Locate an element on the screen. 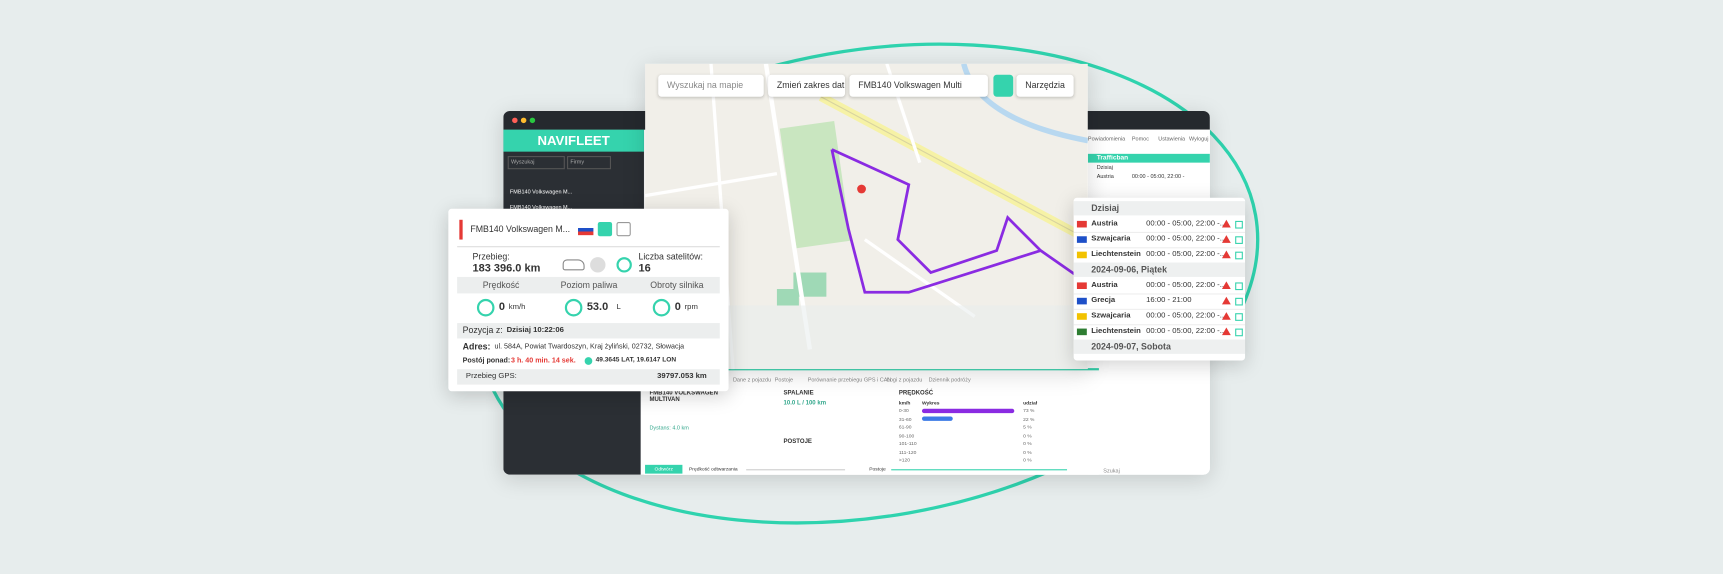 This screenshot has width=1723, height=574. distance: Dystans: 4.0 km is located at coordinates (669, 428).